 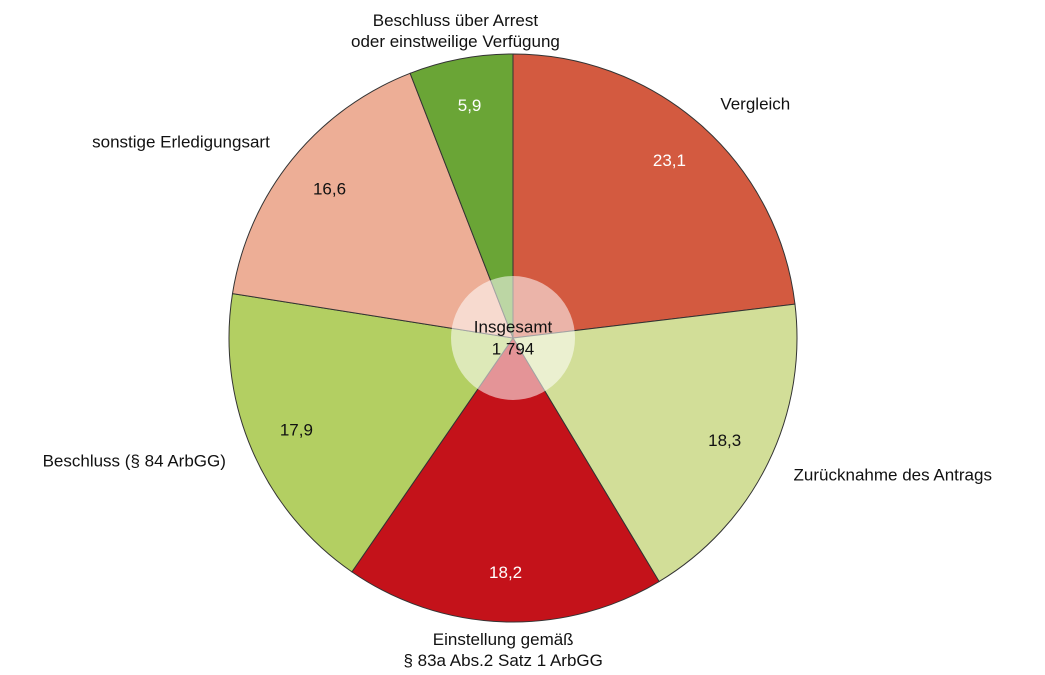 I want to click on value-label: 17,9, so click(x=296, y=429).